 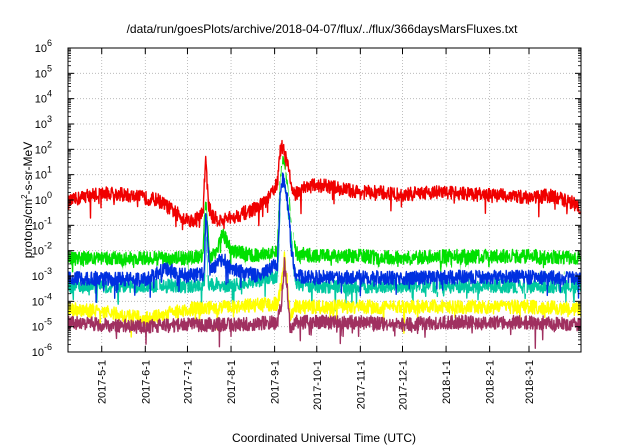 I want to click on y-tick-label: 10¹, so click(x=43, y=173).